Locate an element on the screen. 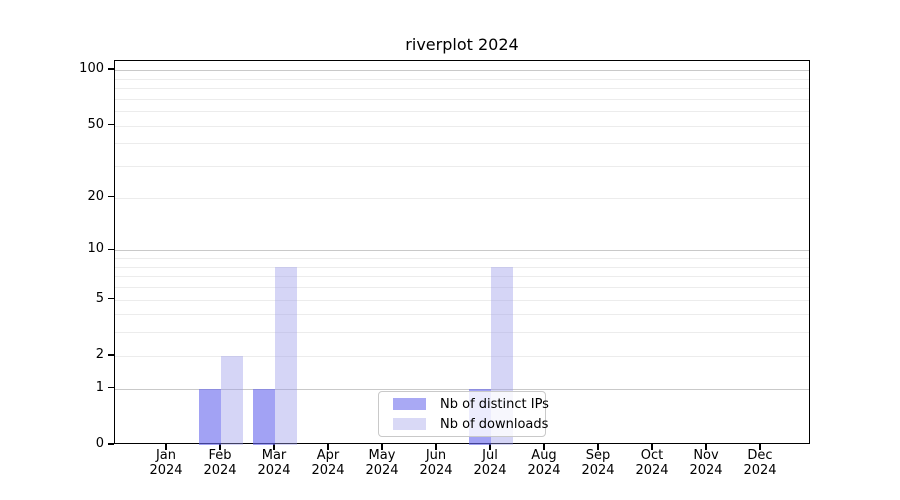  x-tick-label: Jan 2024 is located at coordinates (166, 463).